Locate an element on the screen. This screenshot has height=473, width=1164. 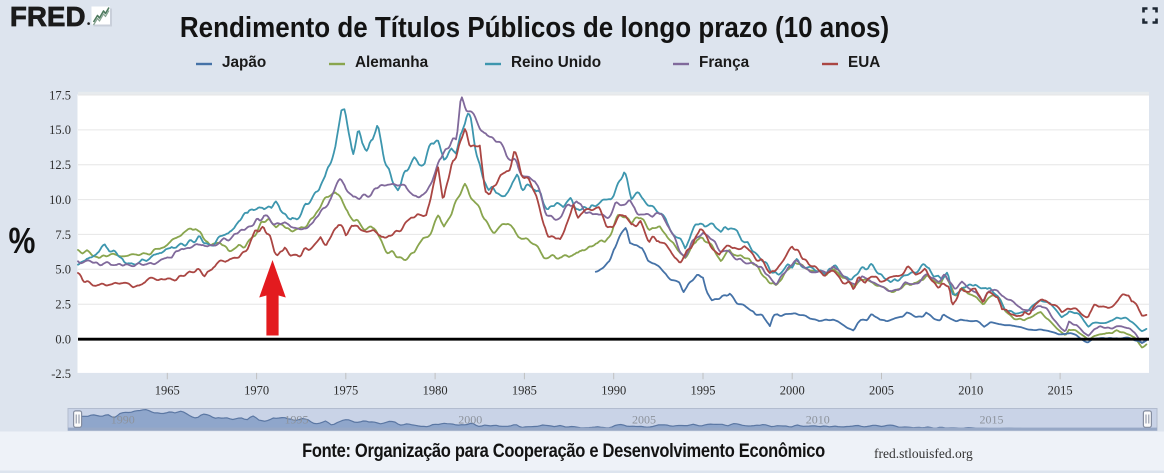
svg-text: EUA is located at coordinates (864, 62).